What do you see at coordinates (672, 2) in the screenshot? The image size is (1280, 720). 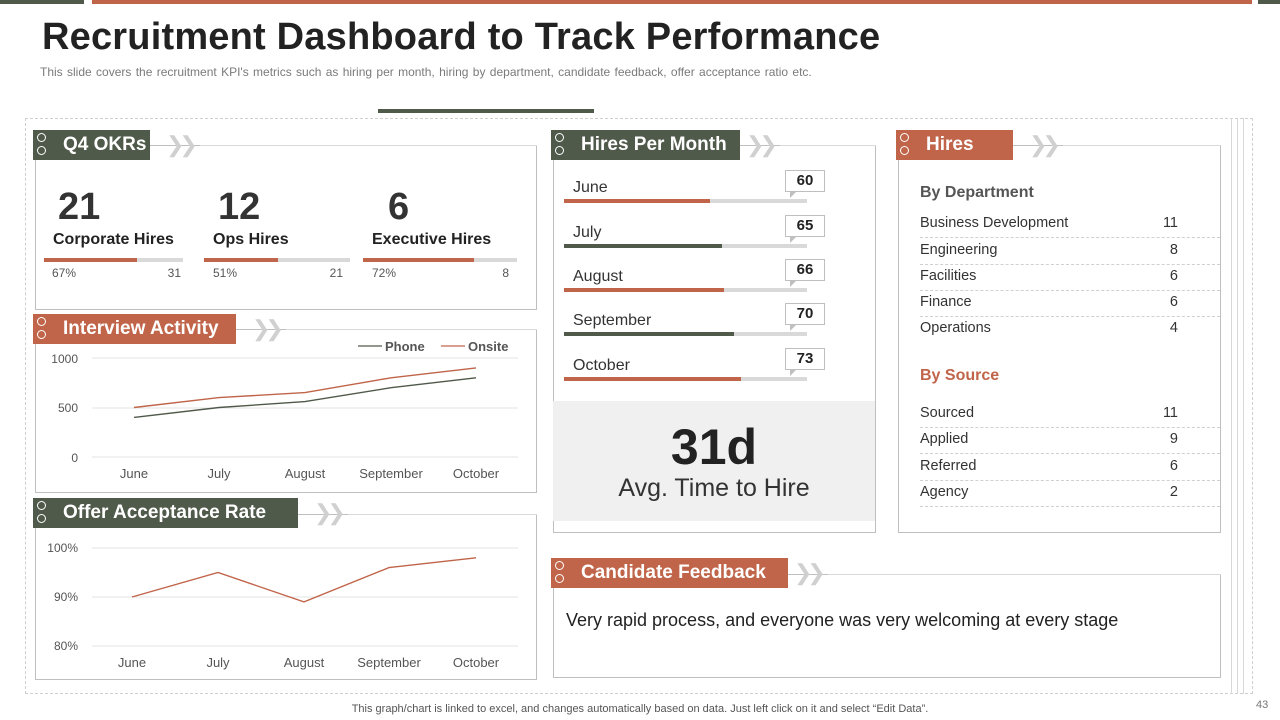 I see `top-bar-accent` at bounding box center [672, 2].